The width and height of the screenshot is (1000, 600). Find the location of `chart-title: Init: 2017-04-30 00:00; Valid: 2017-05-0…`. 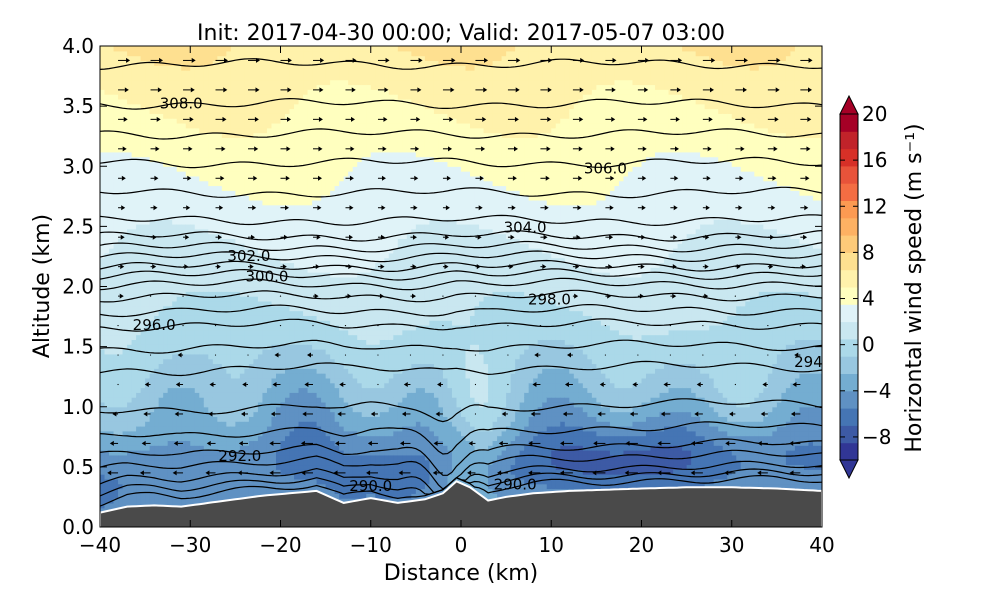

chart-title: Init: 2017-04-30 00:00; Valid: 2017-05-0… is located at coordinates (461, 33).